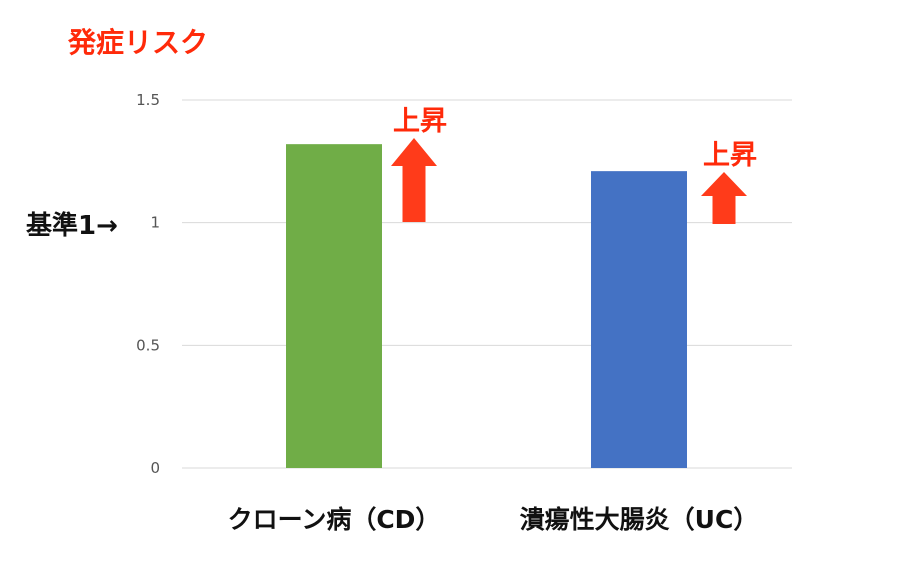  Describe the element at coordinates (72, 225) in the screenshot. I see `baseline-annotation: 基準1→` at that location.